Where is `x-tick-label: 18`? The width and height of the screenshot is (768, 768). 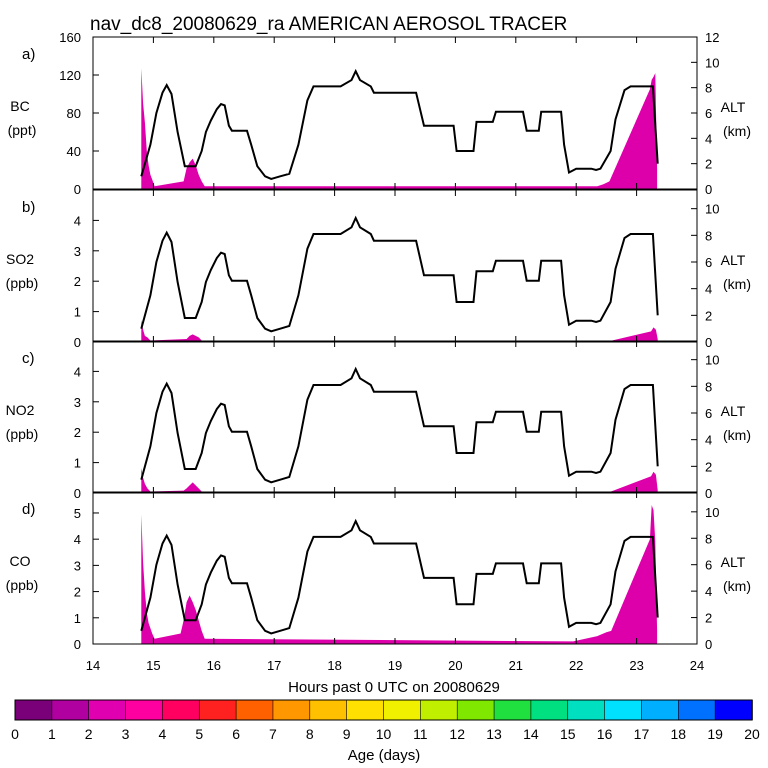
x-tick-label: 18 is located at coordinates (334, 665).